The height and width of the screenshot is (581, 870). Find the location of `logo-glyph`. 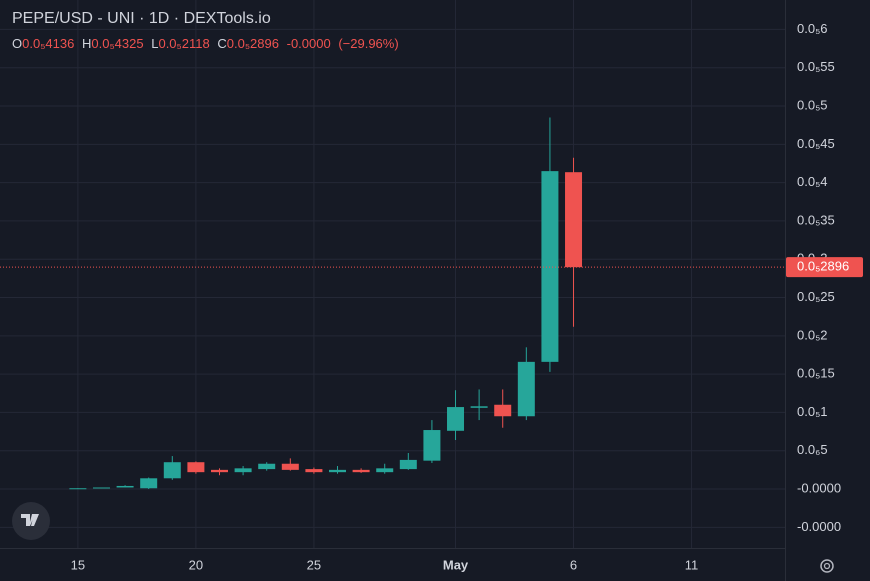

logo-glyph is located at coordinates (30, 520).